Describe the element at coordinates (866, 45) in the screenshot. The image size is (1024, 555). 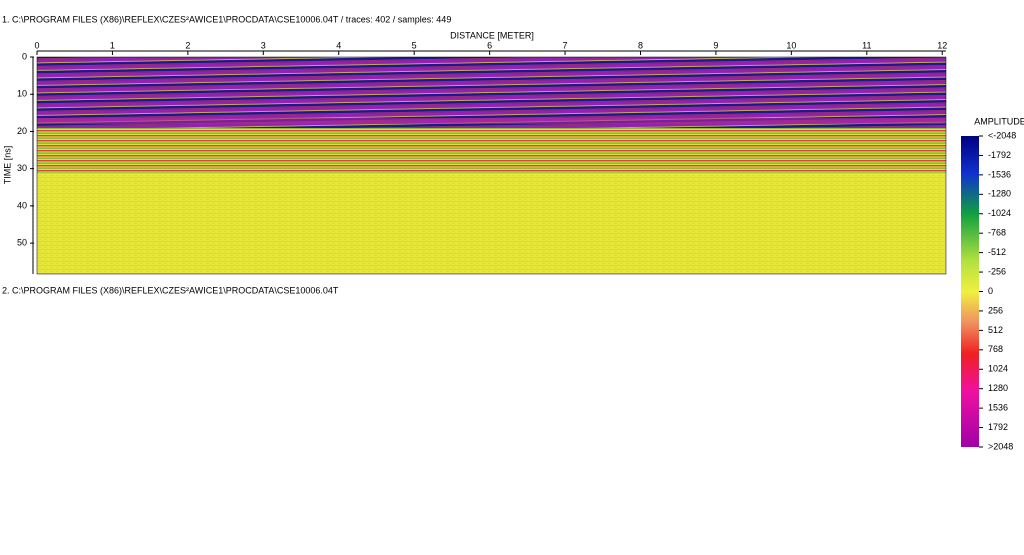
I see `x-tick-label: 11` at that location.